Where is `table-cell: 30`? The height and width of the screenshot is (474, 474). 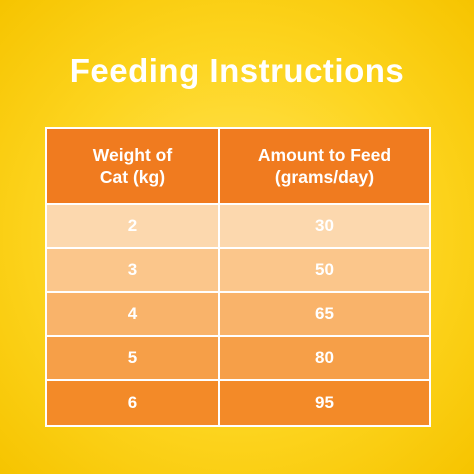 table-cell: 30 is located at coordinates (324, 227).